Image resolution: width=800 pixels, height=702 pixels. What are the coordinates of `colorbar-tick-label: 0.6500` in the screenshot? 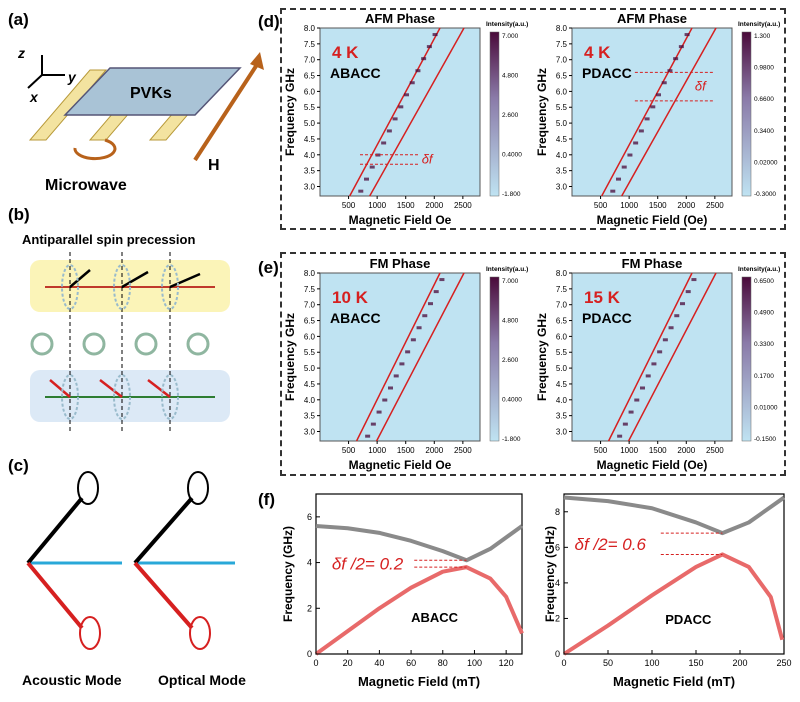 It's located at (764, 281).